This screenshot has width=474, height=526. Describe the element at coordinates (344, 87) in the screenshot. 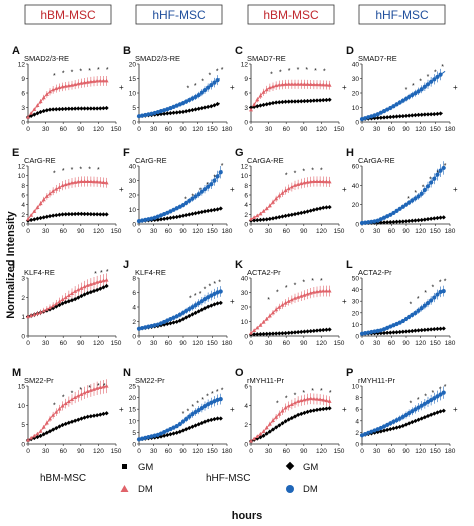

I see `plus-marker: +` at that location.